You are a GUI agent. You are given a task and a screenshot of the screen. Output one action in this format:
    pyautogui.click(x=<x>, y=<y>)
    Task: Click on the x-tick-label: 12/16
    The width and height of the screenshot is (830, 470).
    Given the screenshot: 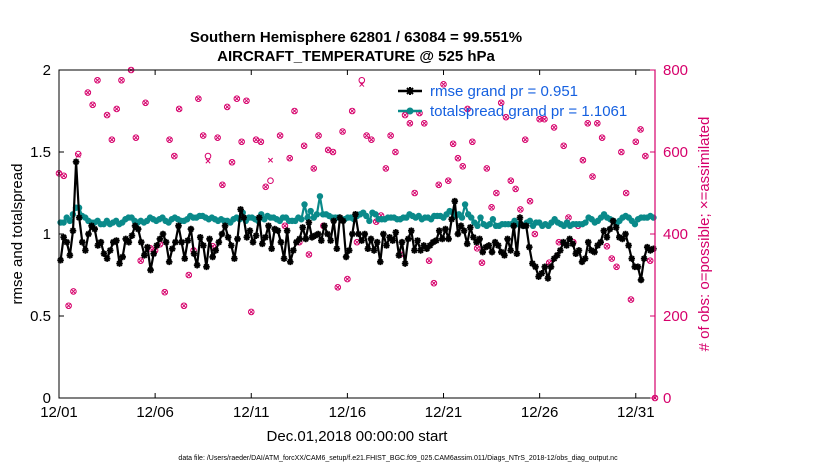 What is the action you would take?
    pyautogui.click(x=348, y=412)
    